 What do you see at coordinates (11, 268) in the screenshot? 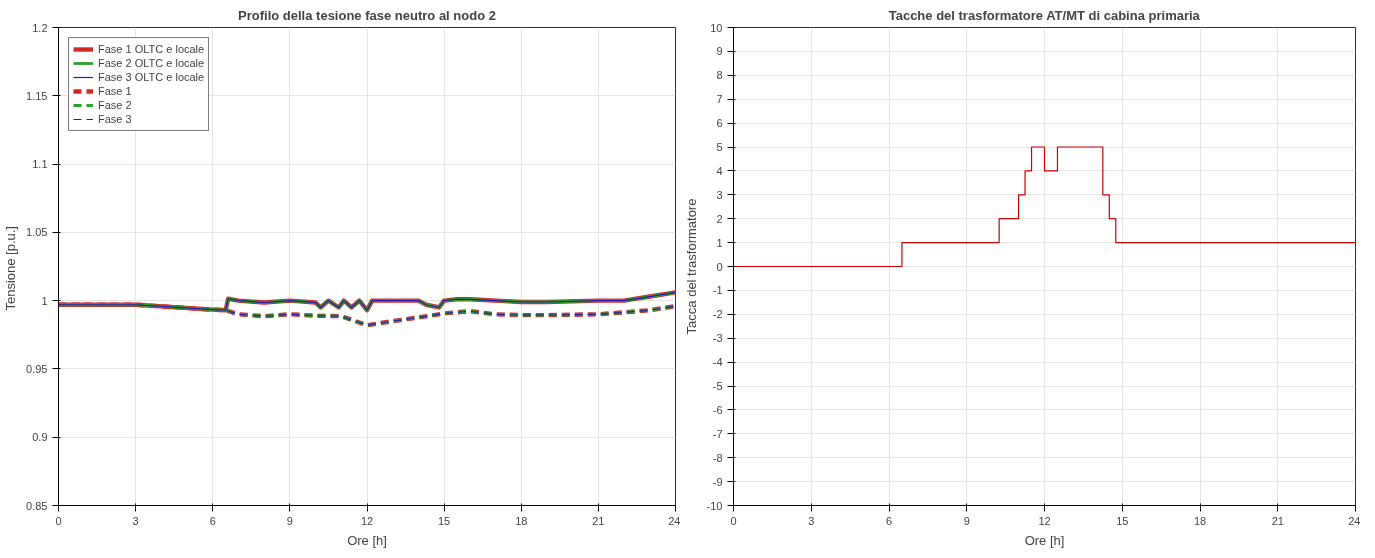
I see `y-axis-title: Tensione [p.u.]` at bounding box center [11, 268].